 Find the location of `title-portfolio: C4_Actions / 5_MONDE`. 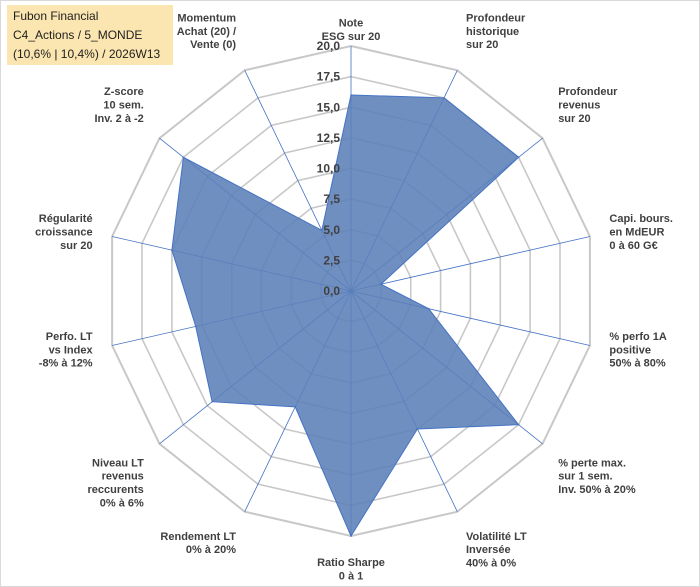

title-portfolio: C4_Actions / 5_MONDE is located at coordinates (78, 35).